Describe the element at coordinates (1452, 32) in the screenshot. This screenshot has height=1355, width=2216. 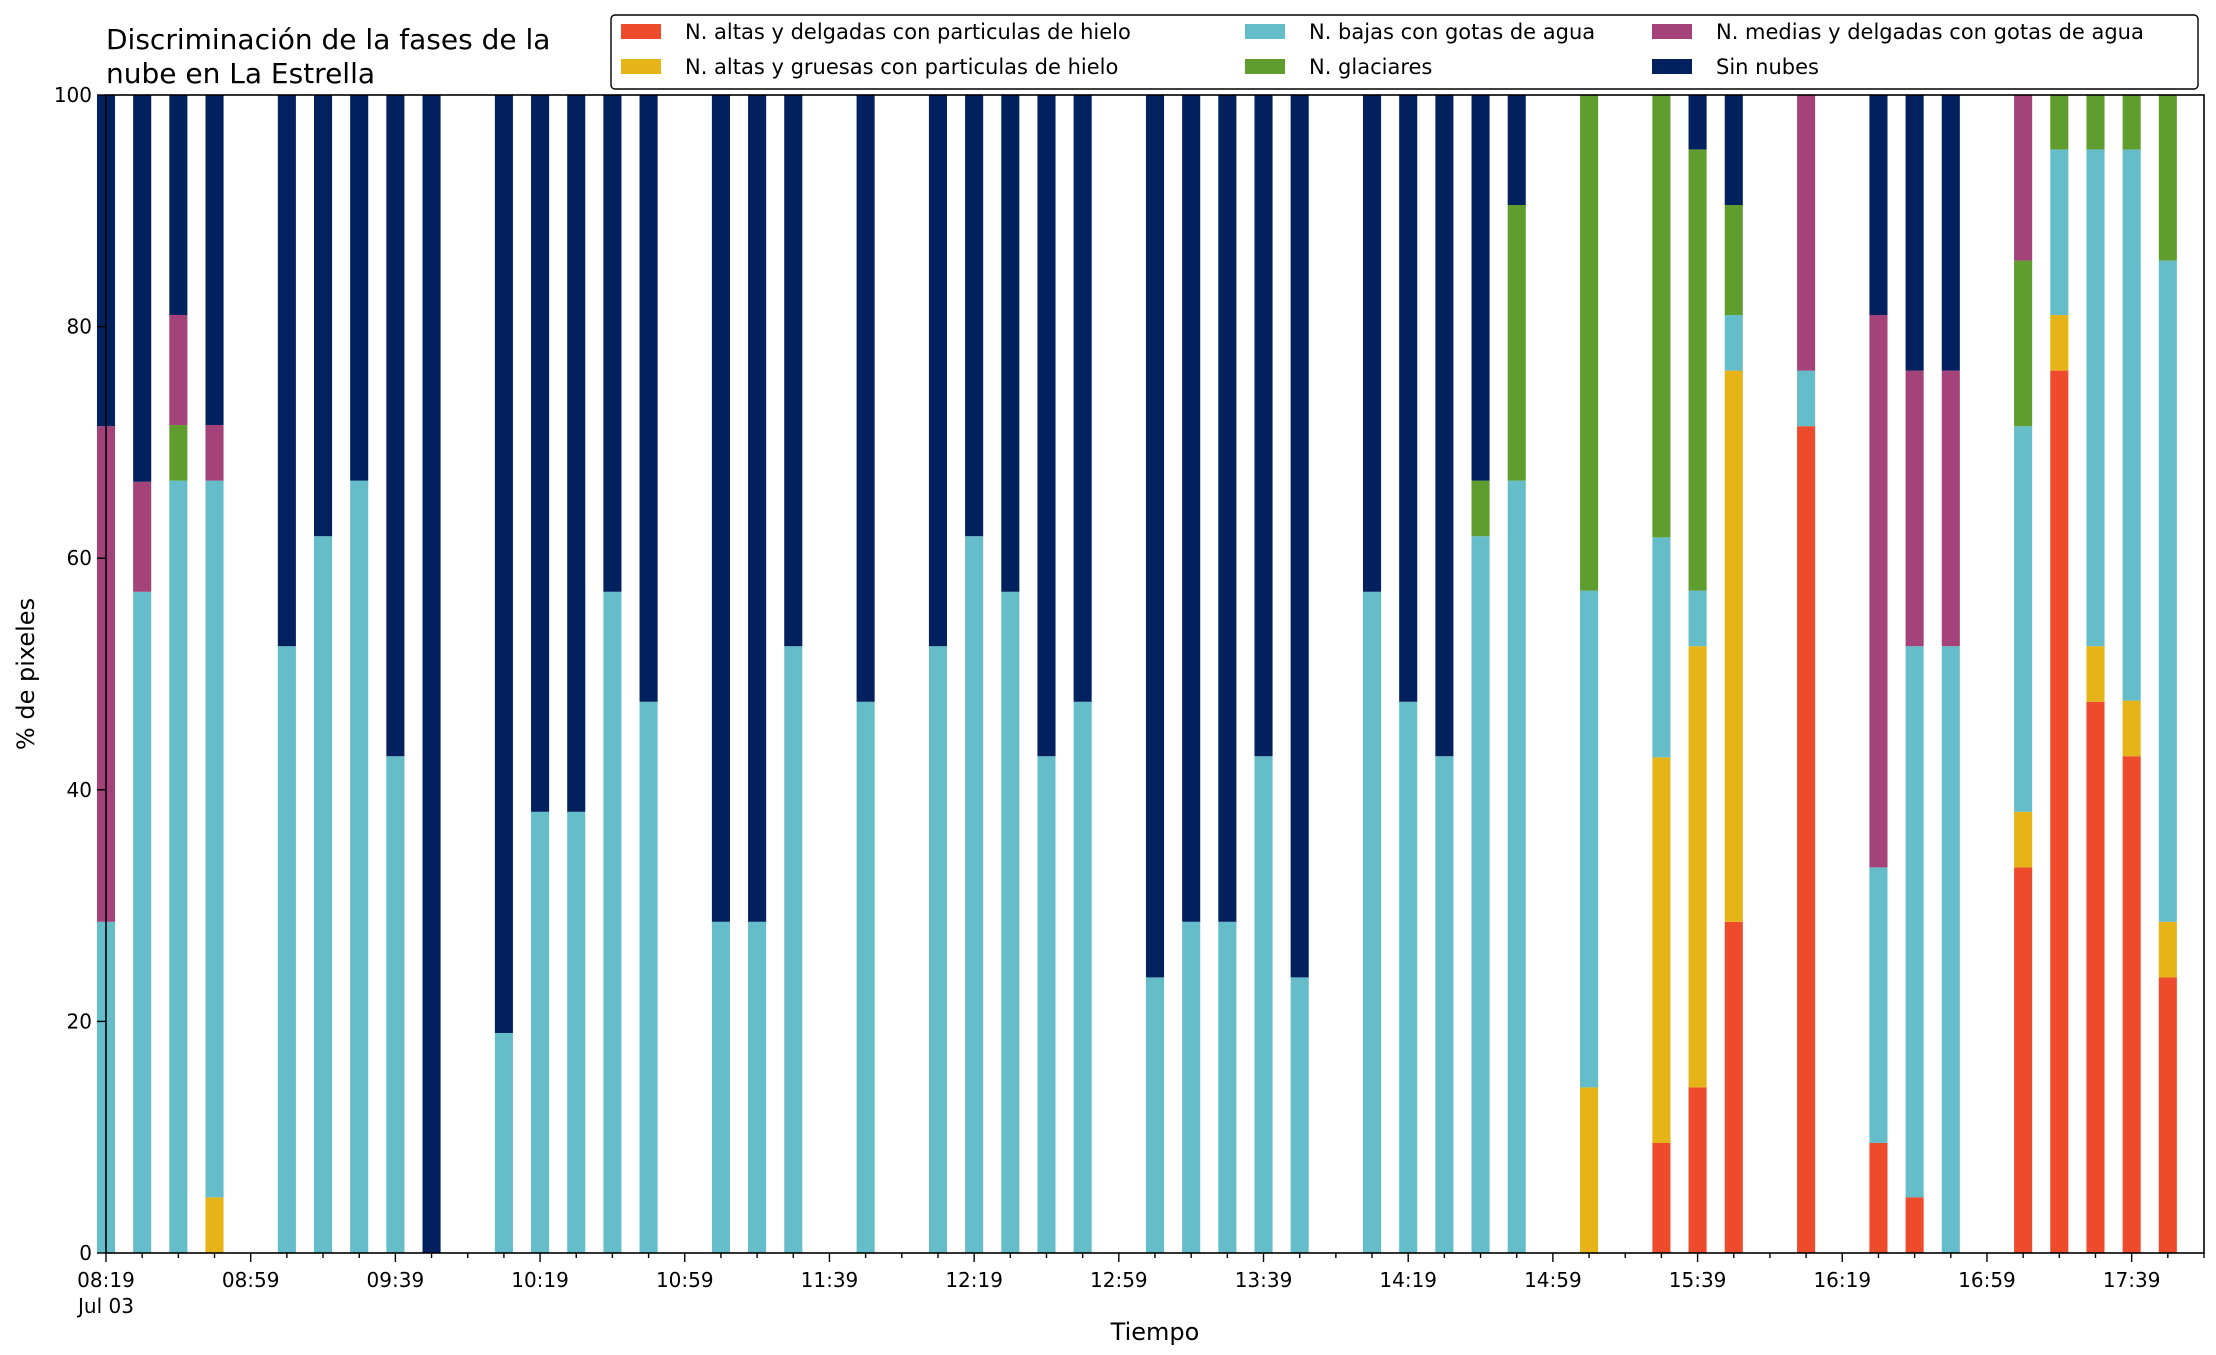
I see `legend-label-c: N. bajas con gotas de agua` at that location.